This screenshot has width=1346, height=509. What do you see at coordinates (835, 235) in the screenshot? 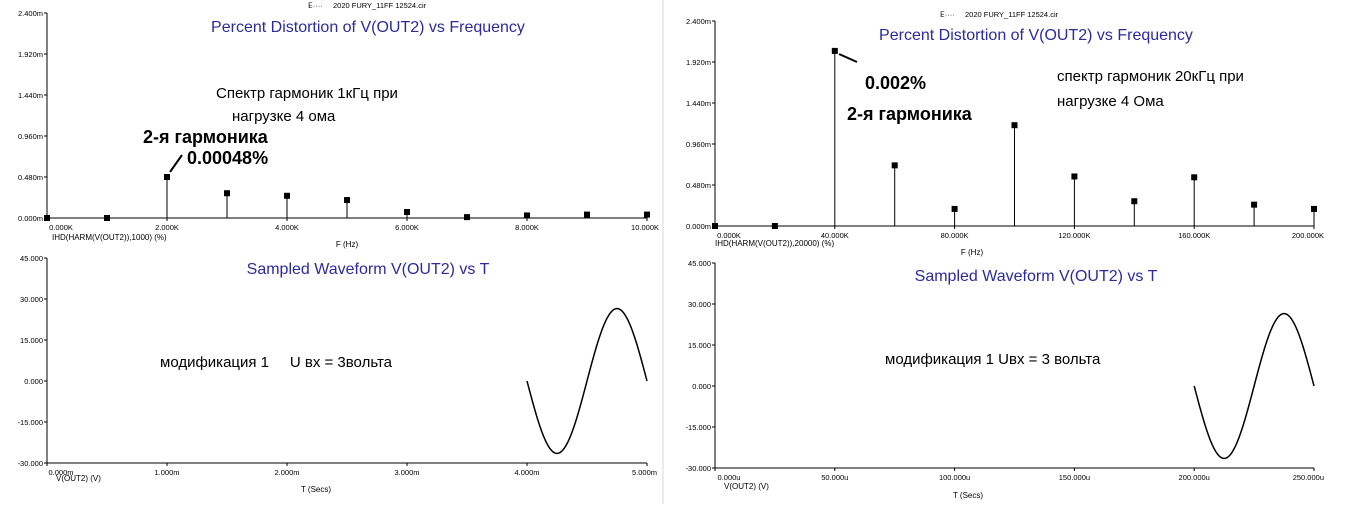
I see `x-tick-label: 40.000K` at bounding box center [835, 235].